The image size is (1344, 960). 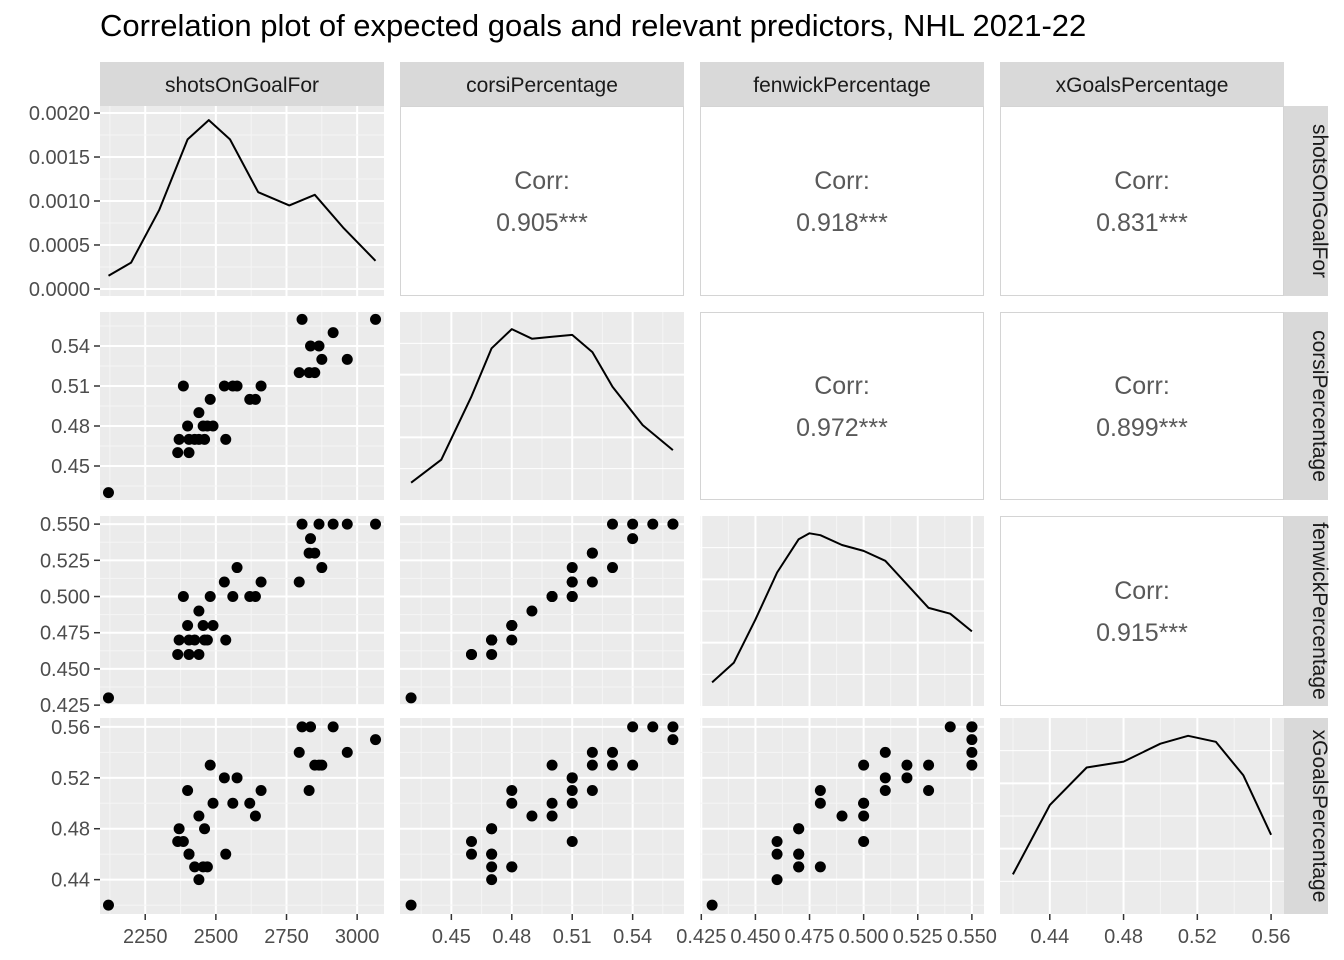 I want to click on corr-value-0-2: 0.918***, so click(x=842, y=223).